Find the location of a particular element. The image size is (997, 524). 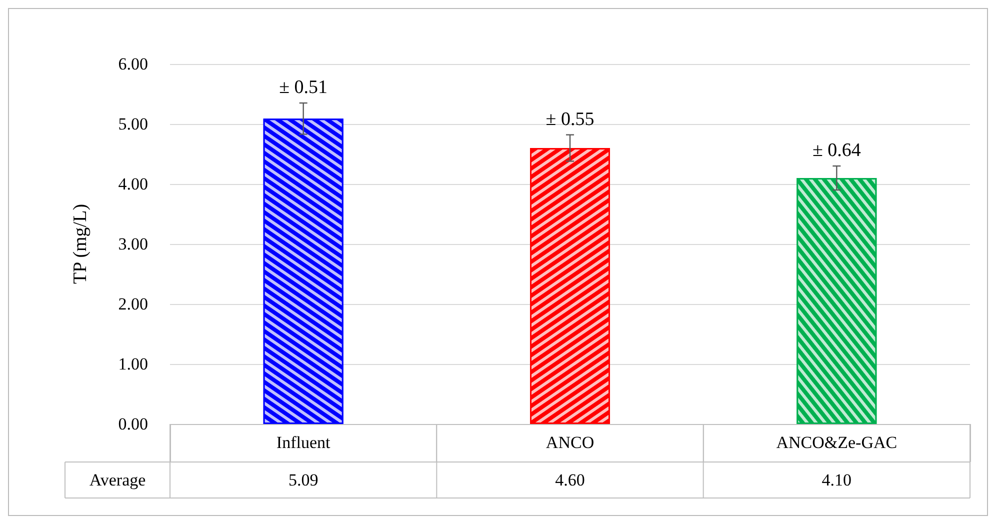

y-tick-label: 3.00 is located at coordinates (133, 244).